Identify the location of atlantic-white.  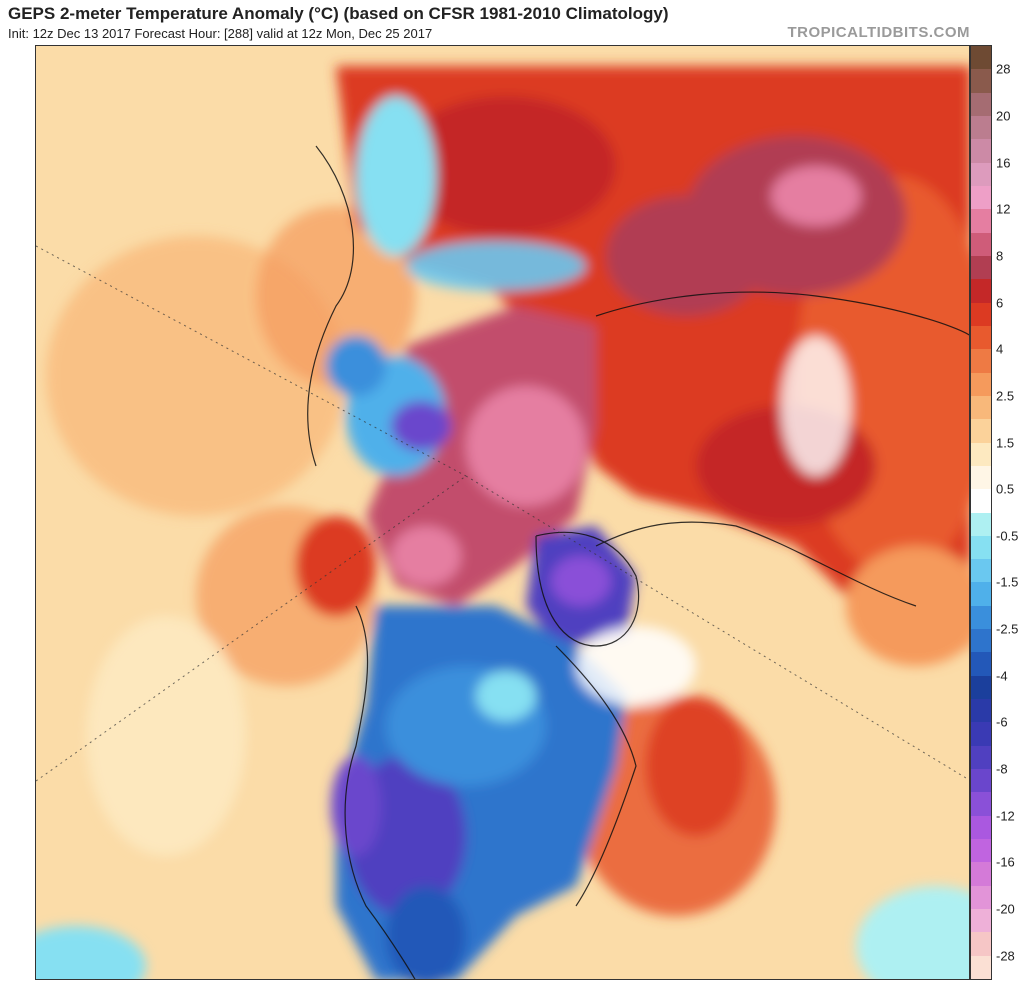
(636, 666).